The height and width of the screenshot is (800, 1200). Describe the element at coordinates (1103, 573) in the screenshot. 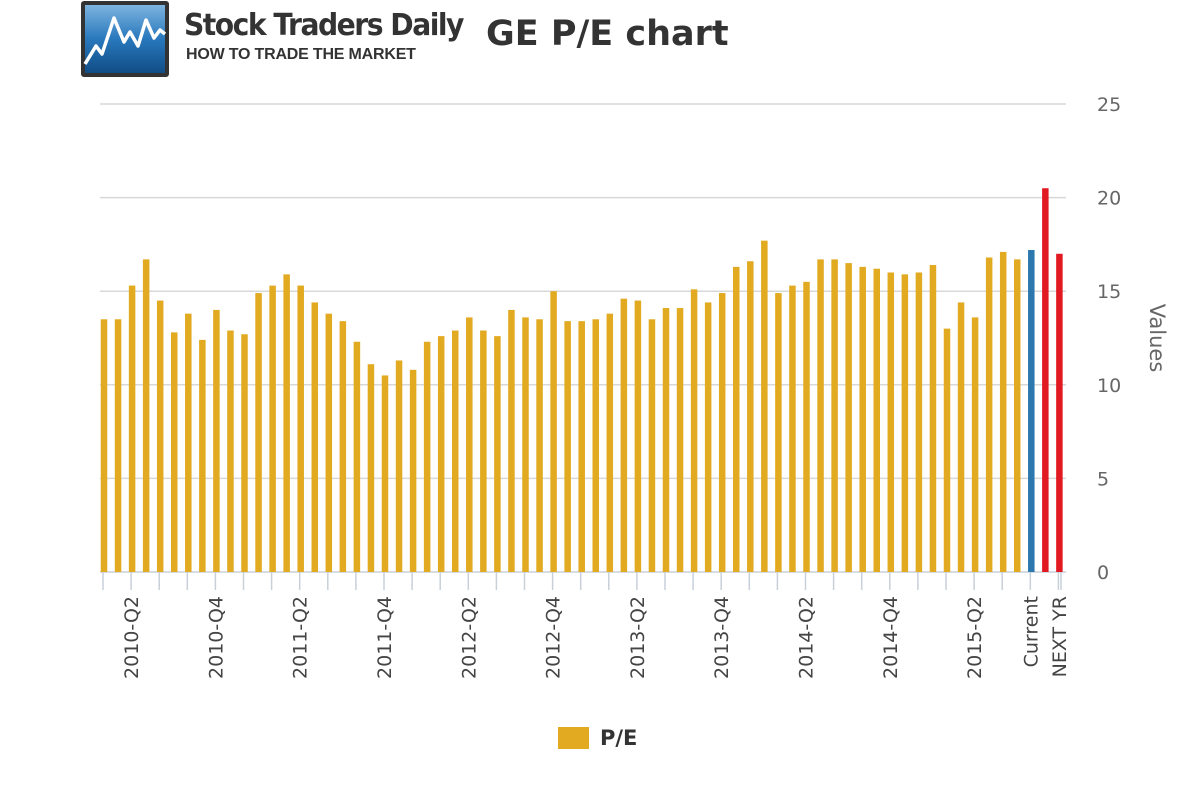

I see `y-tick-label: 0` at that location.